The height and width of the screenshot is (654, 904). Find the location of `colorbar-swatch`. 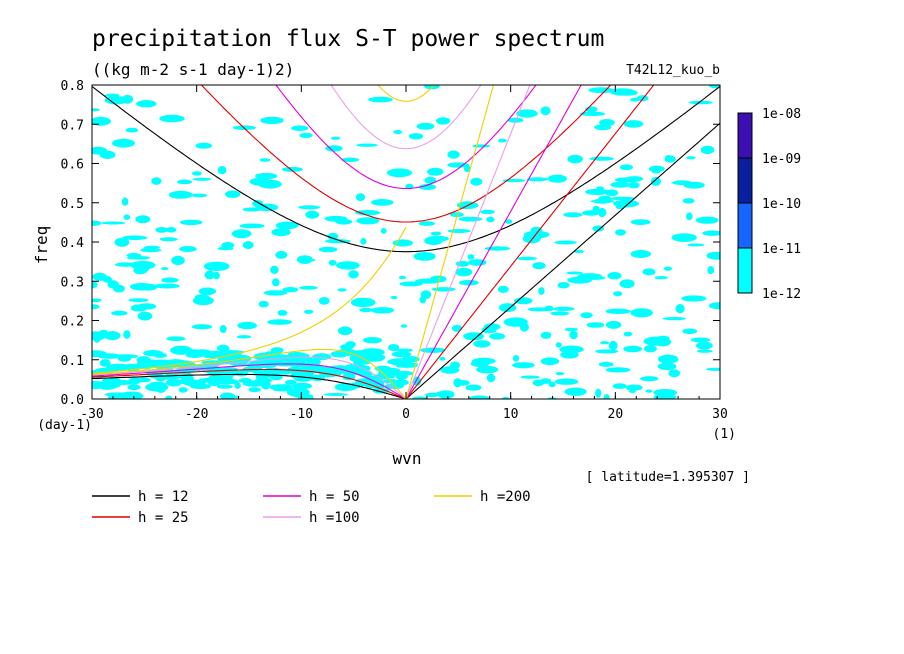

colorbar-swatch is located at coordinates (745, 180).